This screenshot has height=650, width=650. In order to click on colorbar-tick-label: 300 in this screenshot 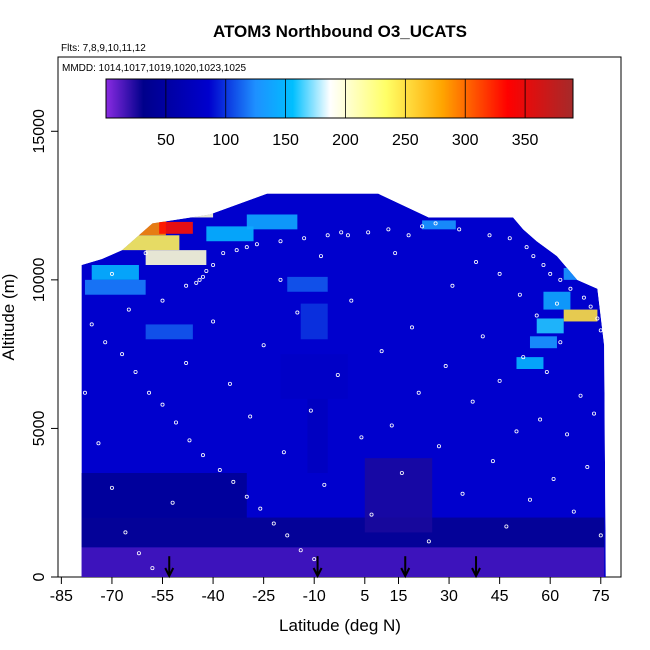, I will do `click(465, 140)`.